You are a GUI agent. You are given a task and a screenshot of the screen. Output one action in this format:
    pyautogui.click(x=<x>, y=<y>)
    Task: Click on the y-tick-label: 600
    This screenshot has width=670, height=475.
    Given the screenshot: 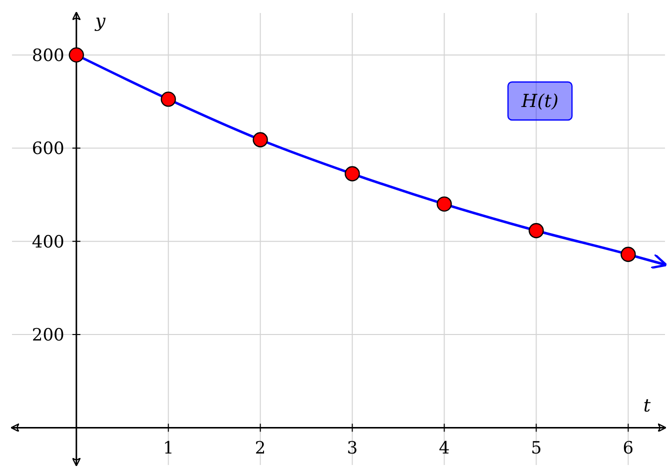 What is the action you would take?
    pyautogui.click(x=48, y=149)
    